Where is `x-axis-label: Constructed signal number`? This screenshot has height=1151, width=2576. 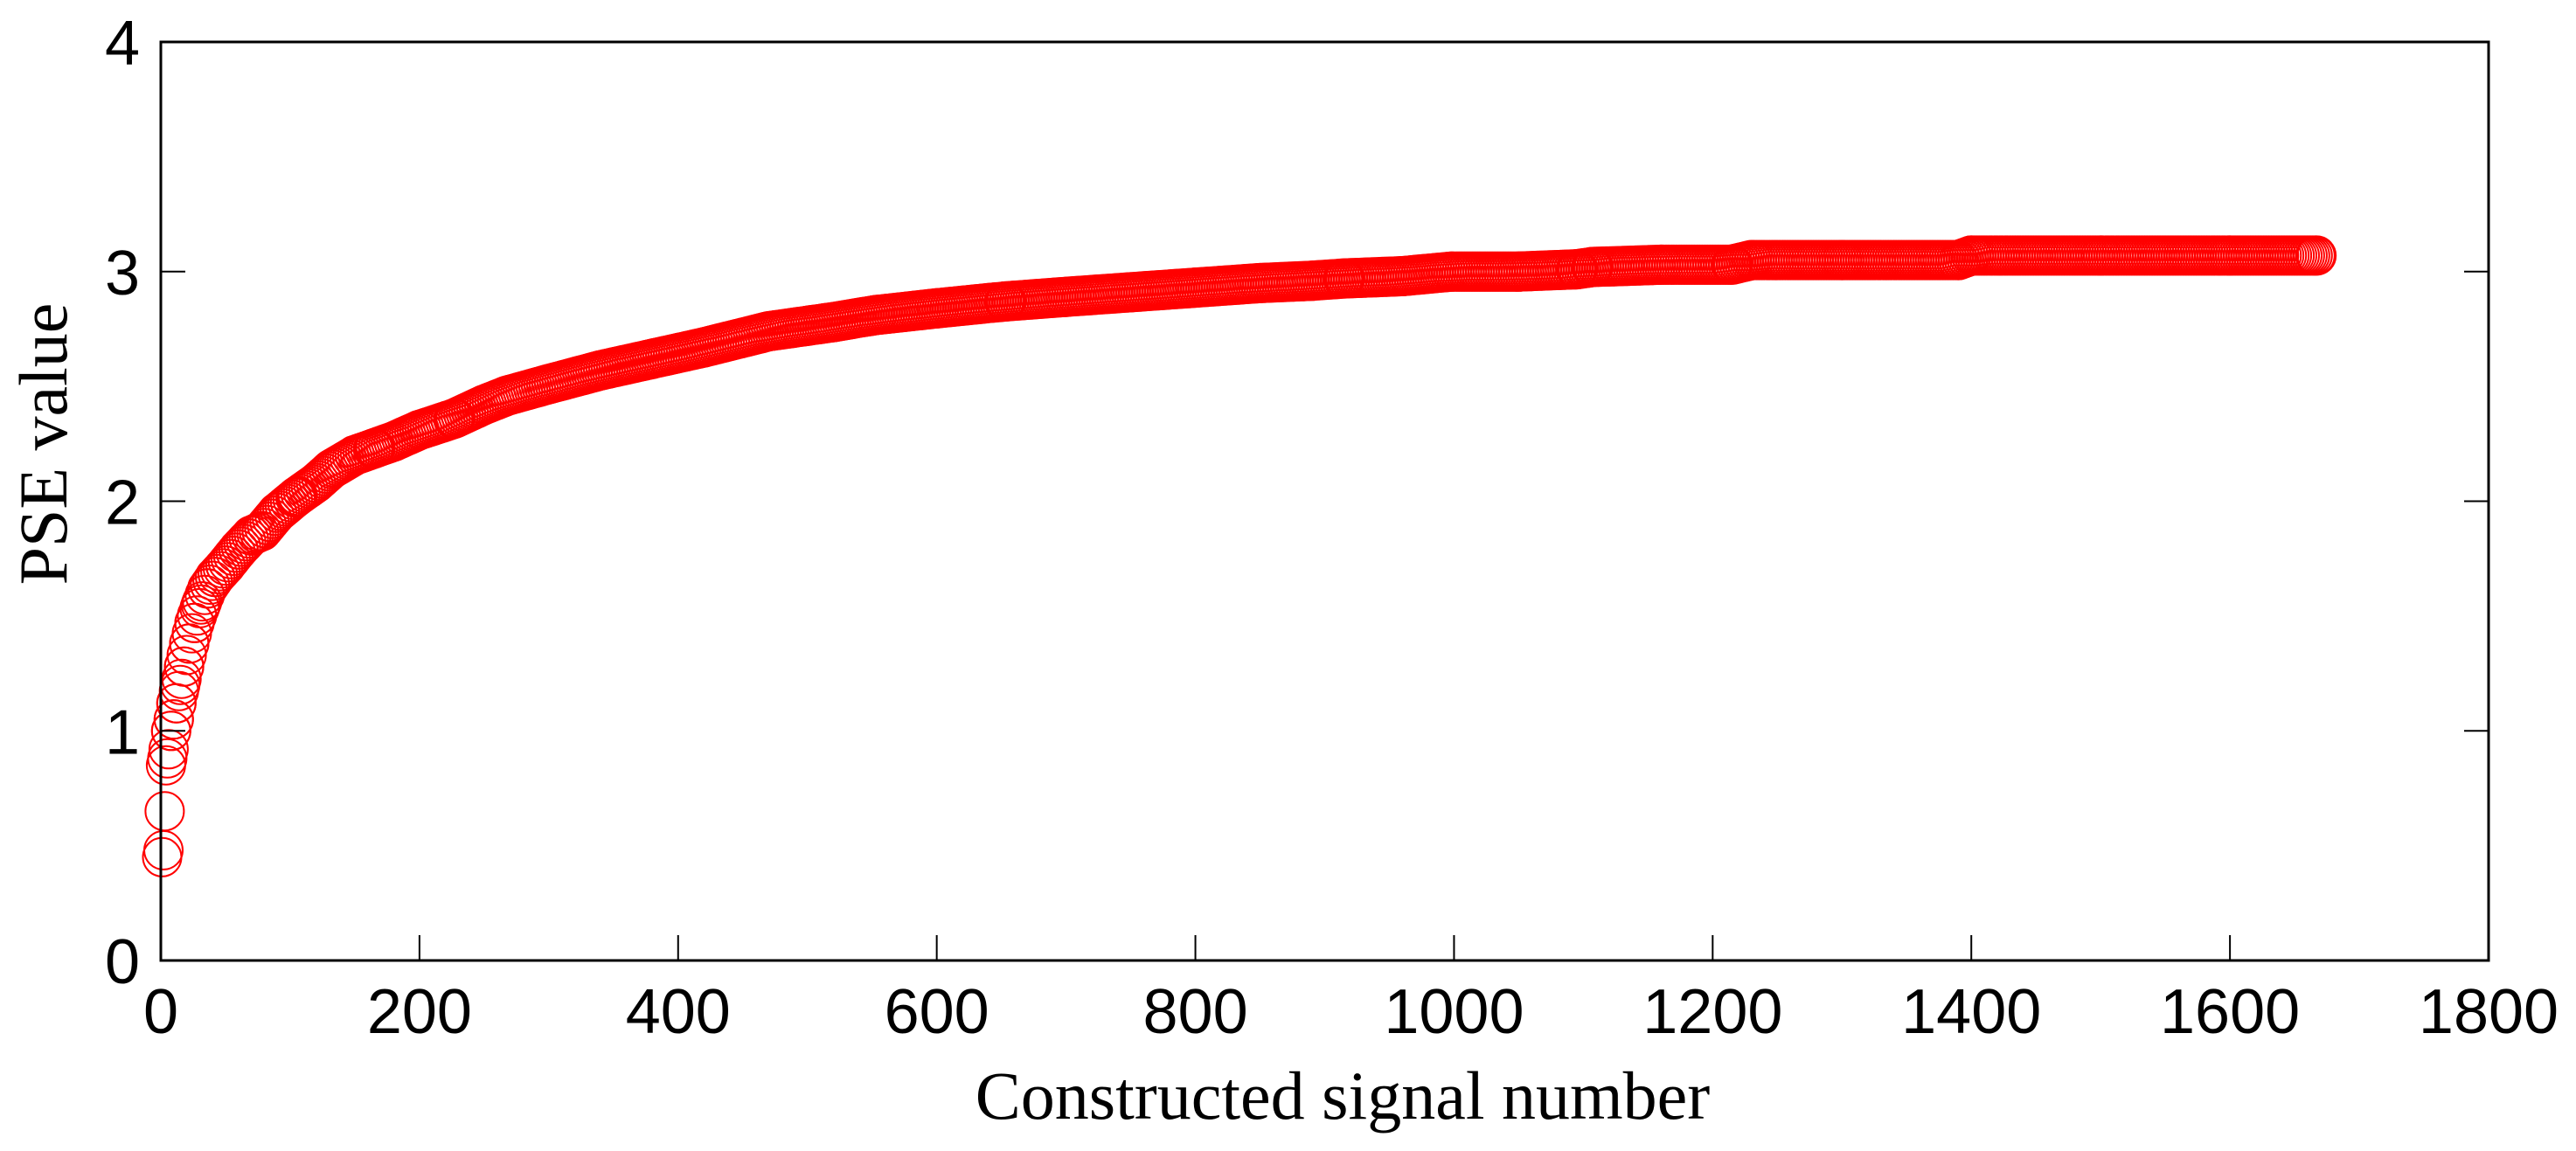 x-axis-label: Constructed signal number is located at coordinates (1344, 1095).